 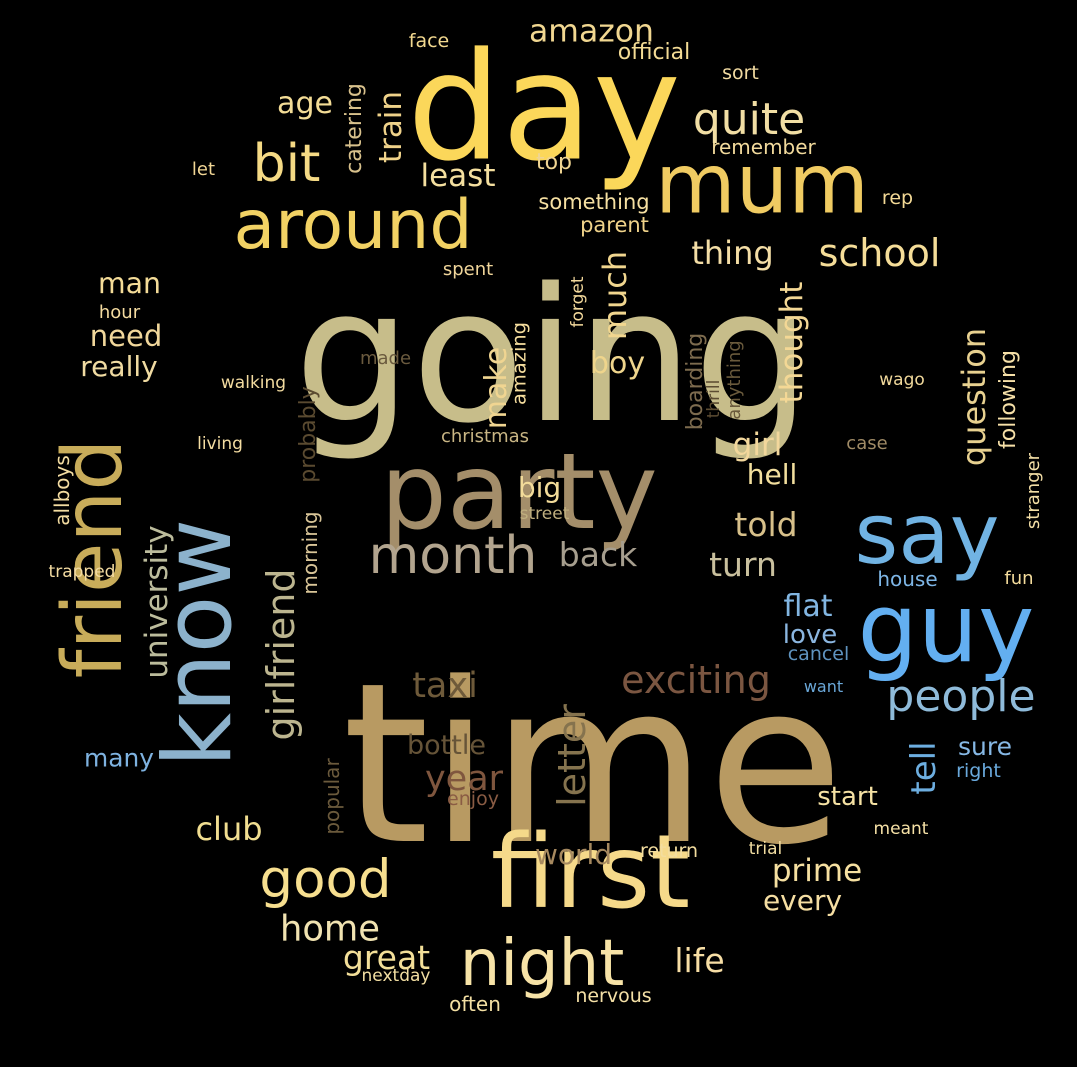 What do you see at coordinates (458, 176) in the screenshot?
I see `word-least: least` at bounding box center [458, 176].